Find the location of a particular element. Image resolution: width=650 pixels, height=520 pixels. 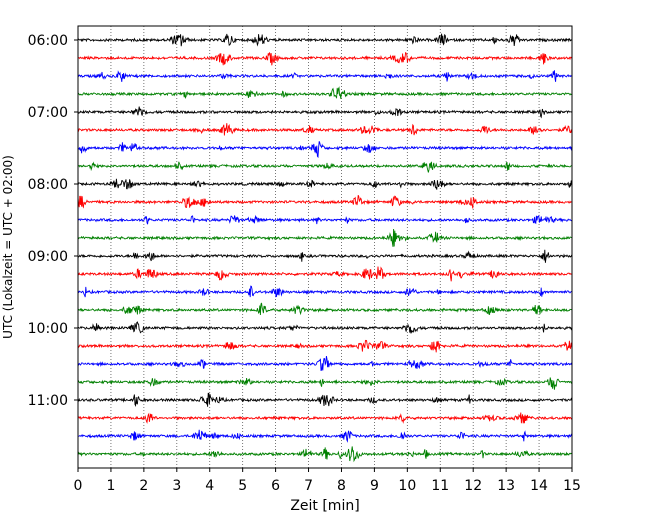

x-tick-label: 8 is located at coordinates (341, 486).